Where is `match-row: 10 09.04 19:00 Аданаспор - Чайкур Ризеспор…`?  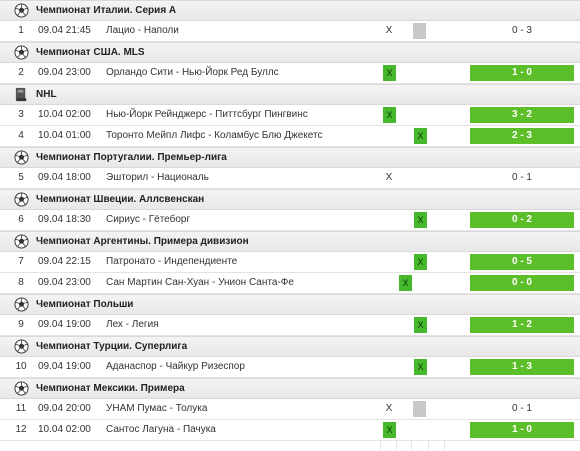
match-row: 10 09.04 19:00 Аданаспор - Чайкур Ризеспор… is located at coordinates (290, 367).